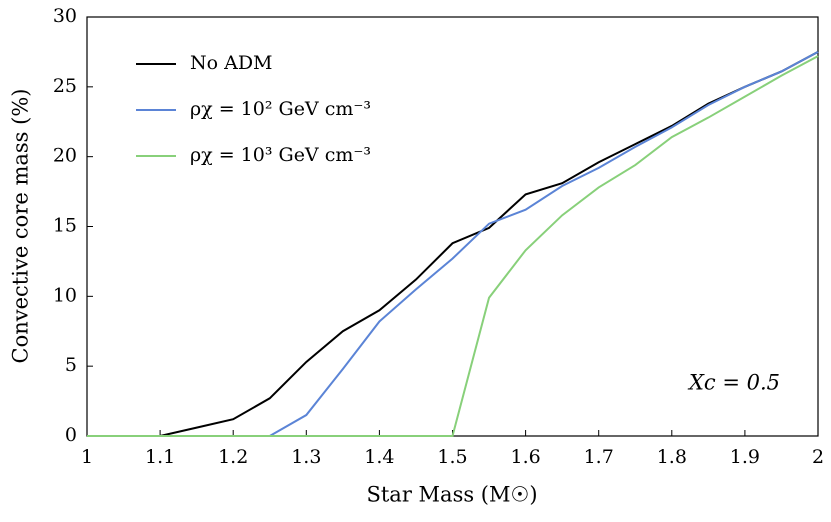 The width and height of the screenshot is (831, 522). What do you see at coordinates (452, 457) in the screenshot?
I see `x-tick-label: 1.5` at bounding box center [452, 457].